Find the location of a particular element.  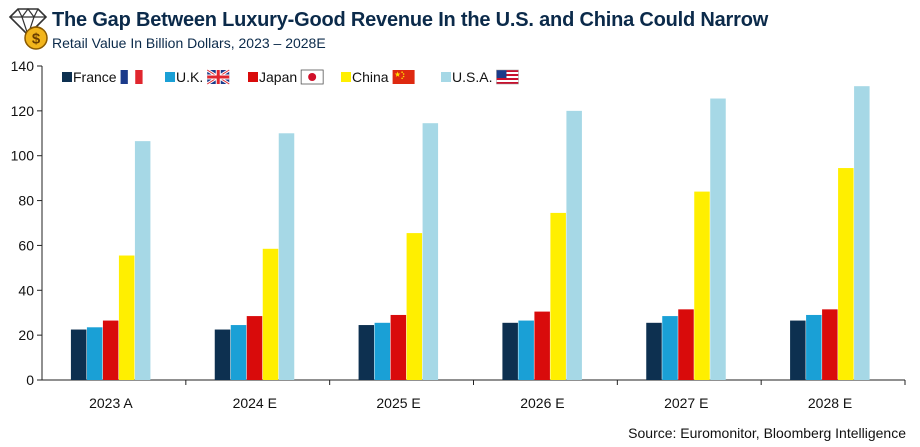

y-tick-label: 80 is located at coordinates (26, 201).